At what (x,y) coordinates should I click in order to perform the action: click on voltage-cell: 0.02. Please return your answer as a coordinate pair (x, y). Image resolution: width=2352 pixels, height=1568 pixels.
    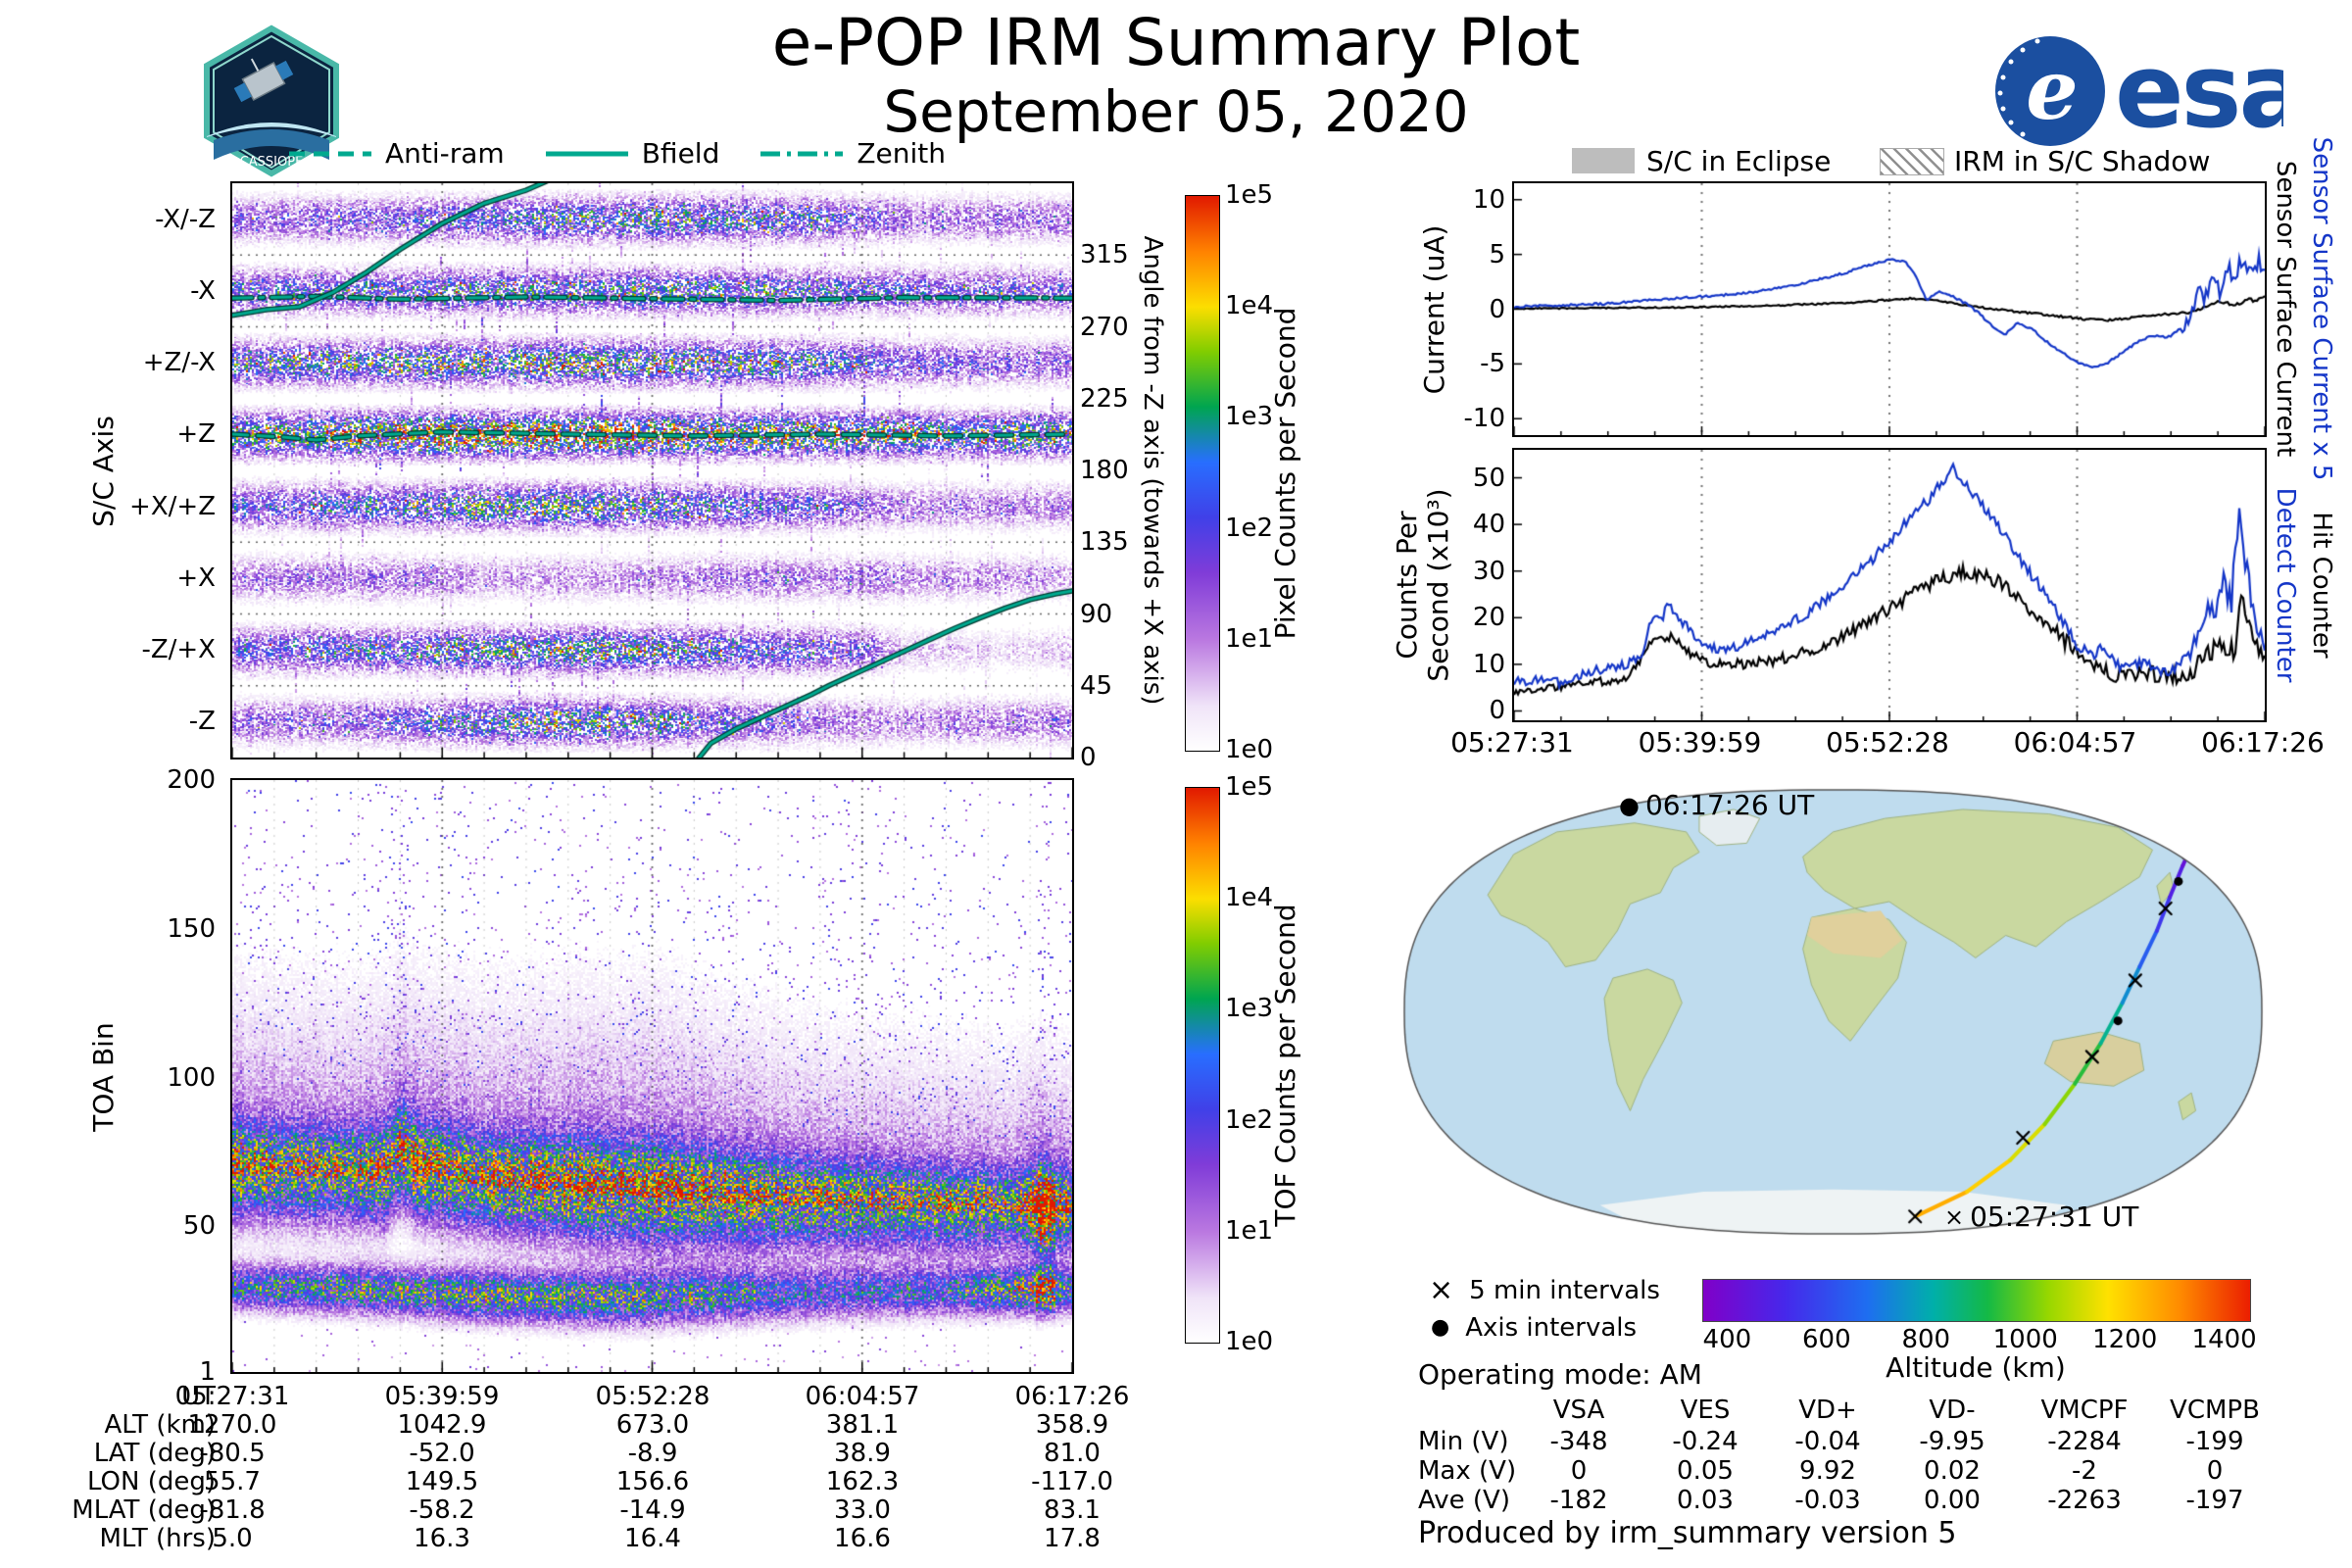
    Looking at the image, I should click on (1952, 1471).